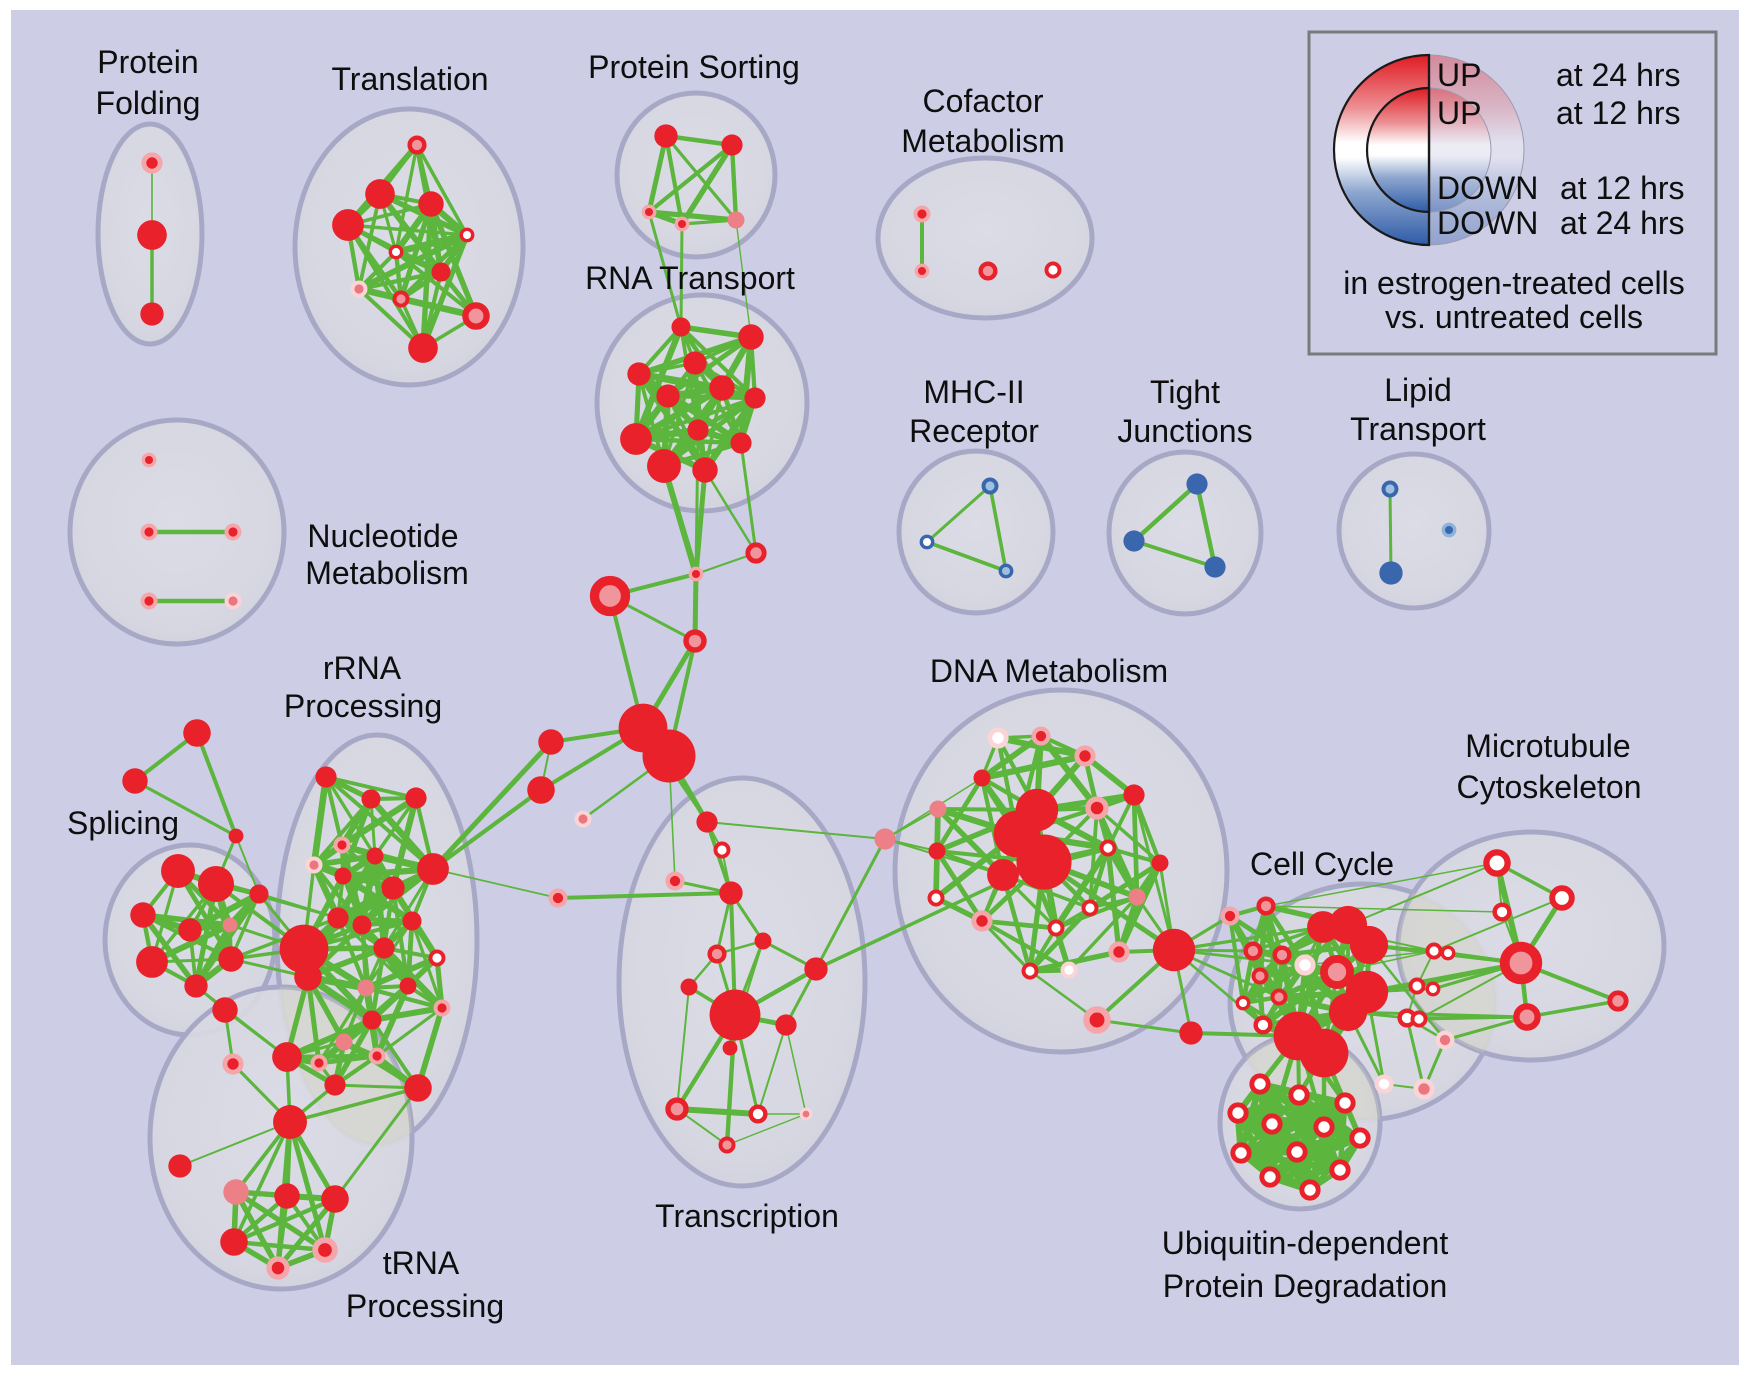 The image size is (1750, 1381). What do you see at coordinates (1514, 283) in the screenshot?
I see `svg-text: in estrogen-treated cells` at bounding box center [1514, 283].